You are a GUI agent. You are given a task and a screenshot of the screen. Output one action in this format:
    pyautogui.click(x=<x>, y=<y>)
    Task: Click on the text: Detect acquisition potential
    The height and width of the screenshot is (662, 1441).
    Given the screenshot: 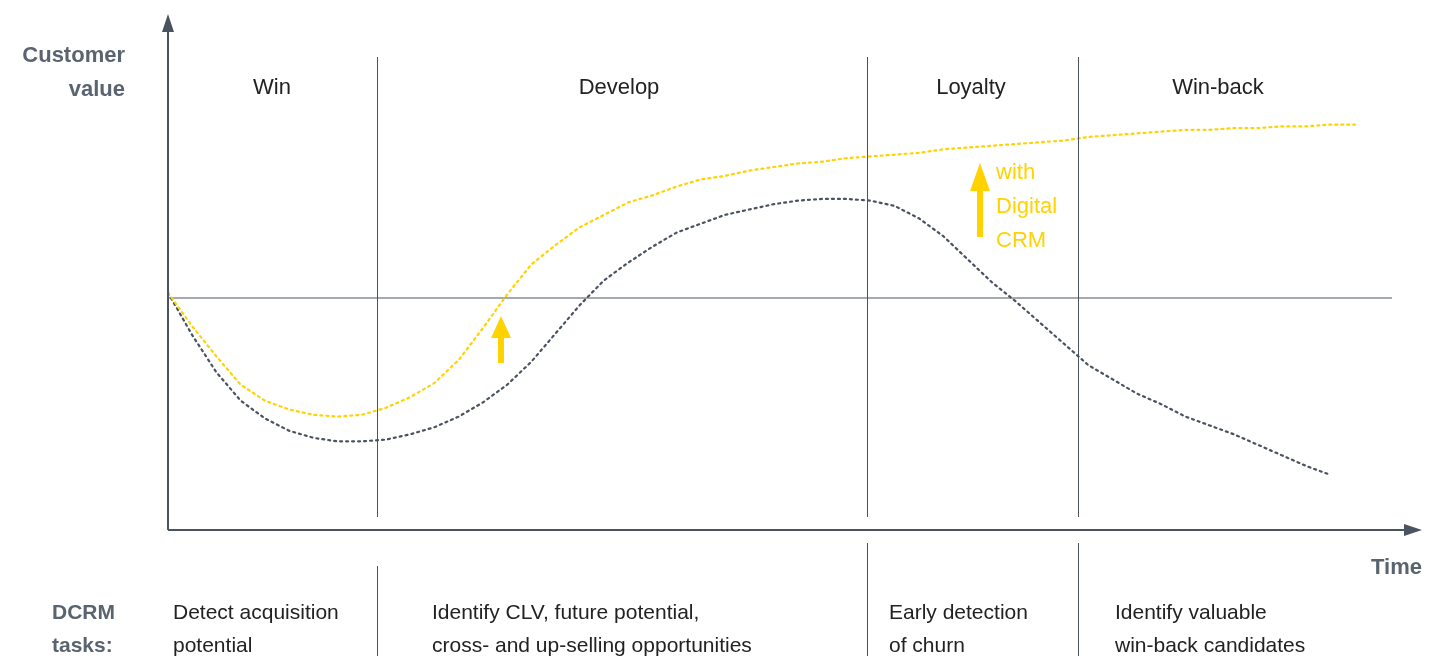 What is the action you would take?
    pyautogui.click(x=256, y=627)
    